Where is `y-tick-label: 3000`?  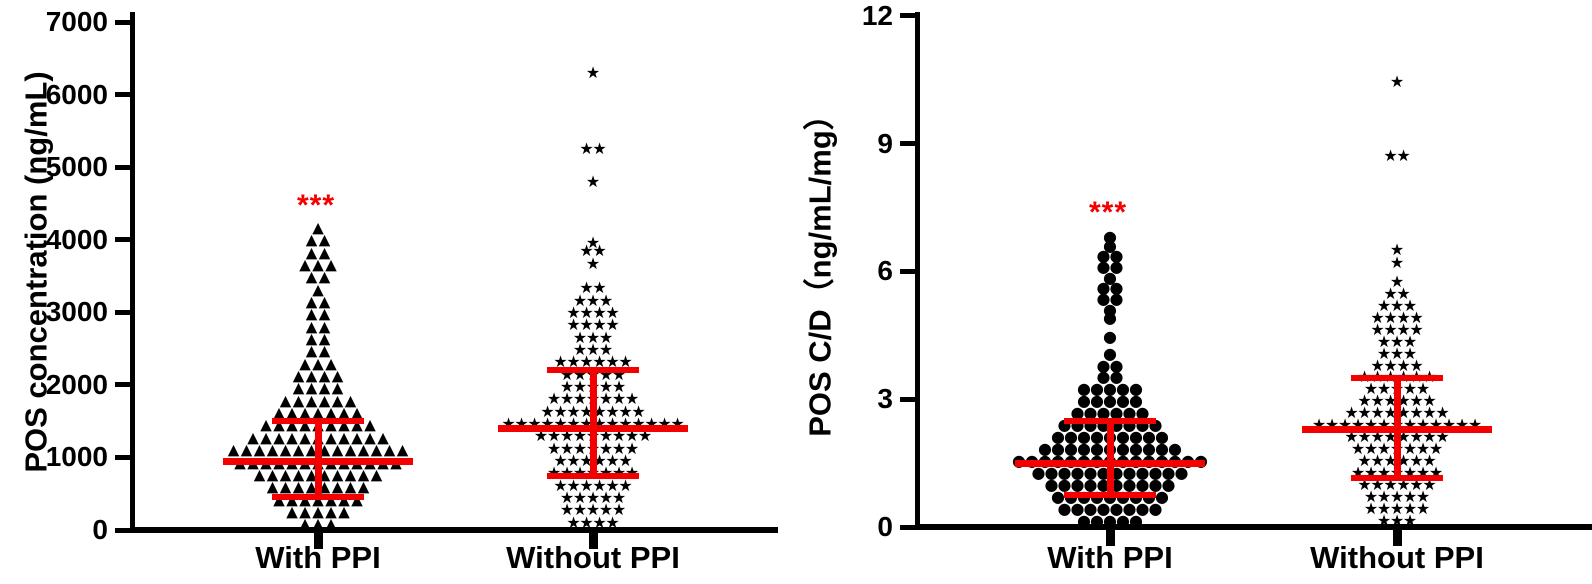 y-tick-label: 3000 is located at coordinates (76, 312).